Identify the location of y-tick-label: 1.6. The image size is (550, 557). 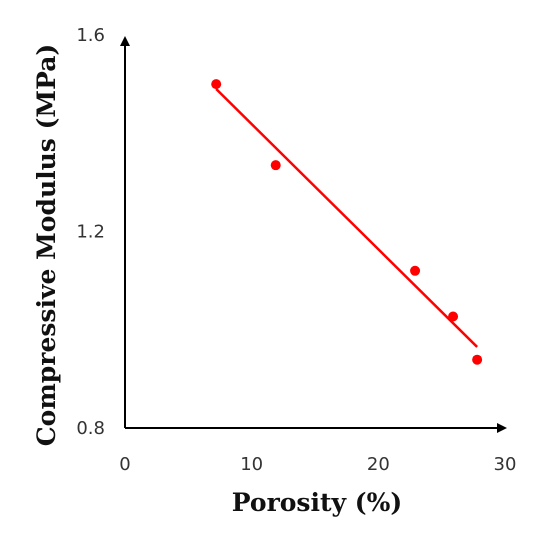
(90, 35).